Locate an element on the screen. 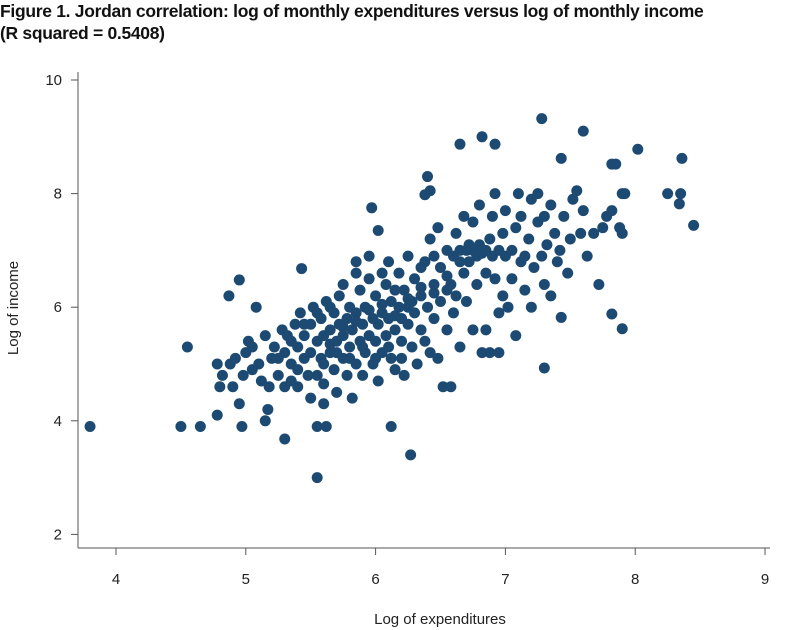 Image resolution: width=800 pixels, height=630 pixels. y-axis-title: Log of income is located at coordinates (13, 308).